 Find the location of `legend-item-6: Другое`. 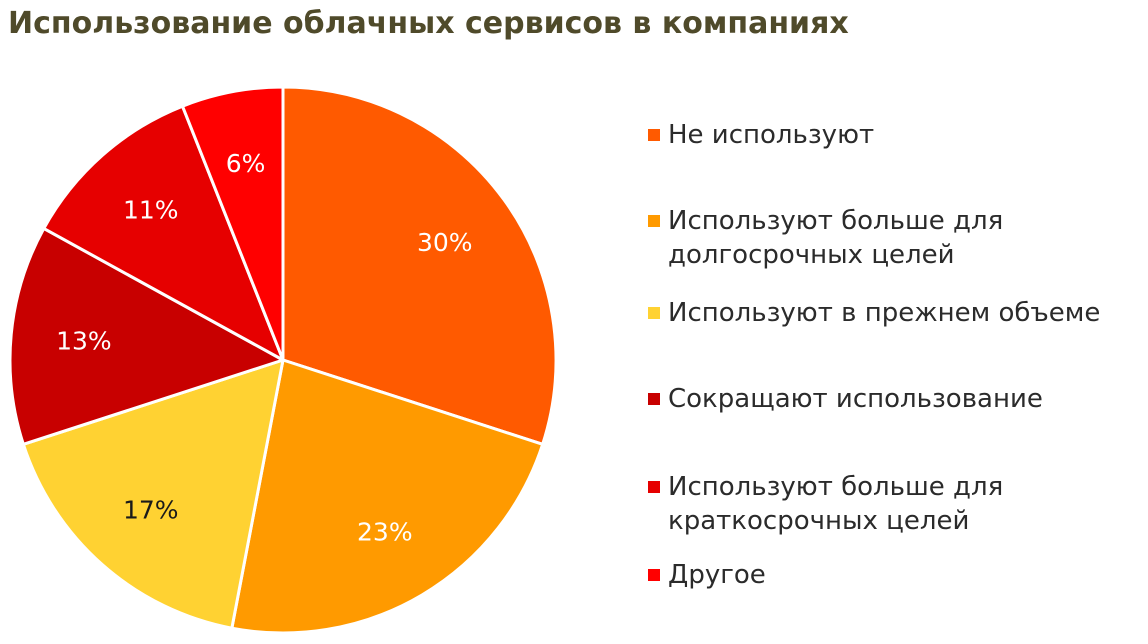

legend-item-6: Другое is located at coordinates (707, 575).